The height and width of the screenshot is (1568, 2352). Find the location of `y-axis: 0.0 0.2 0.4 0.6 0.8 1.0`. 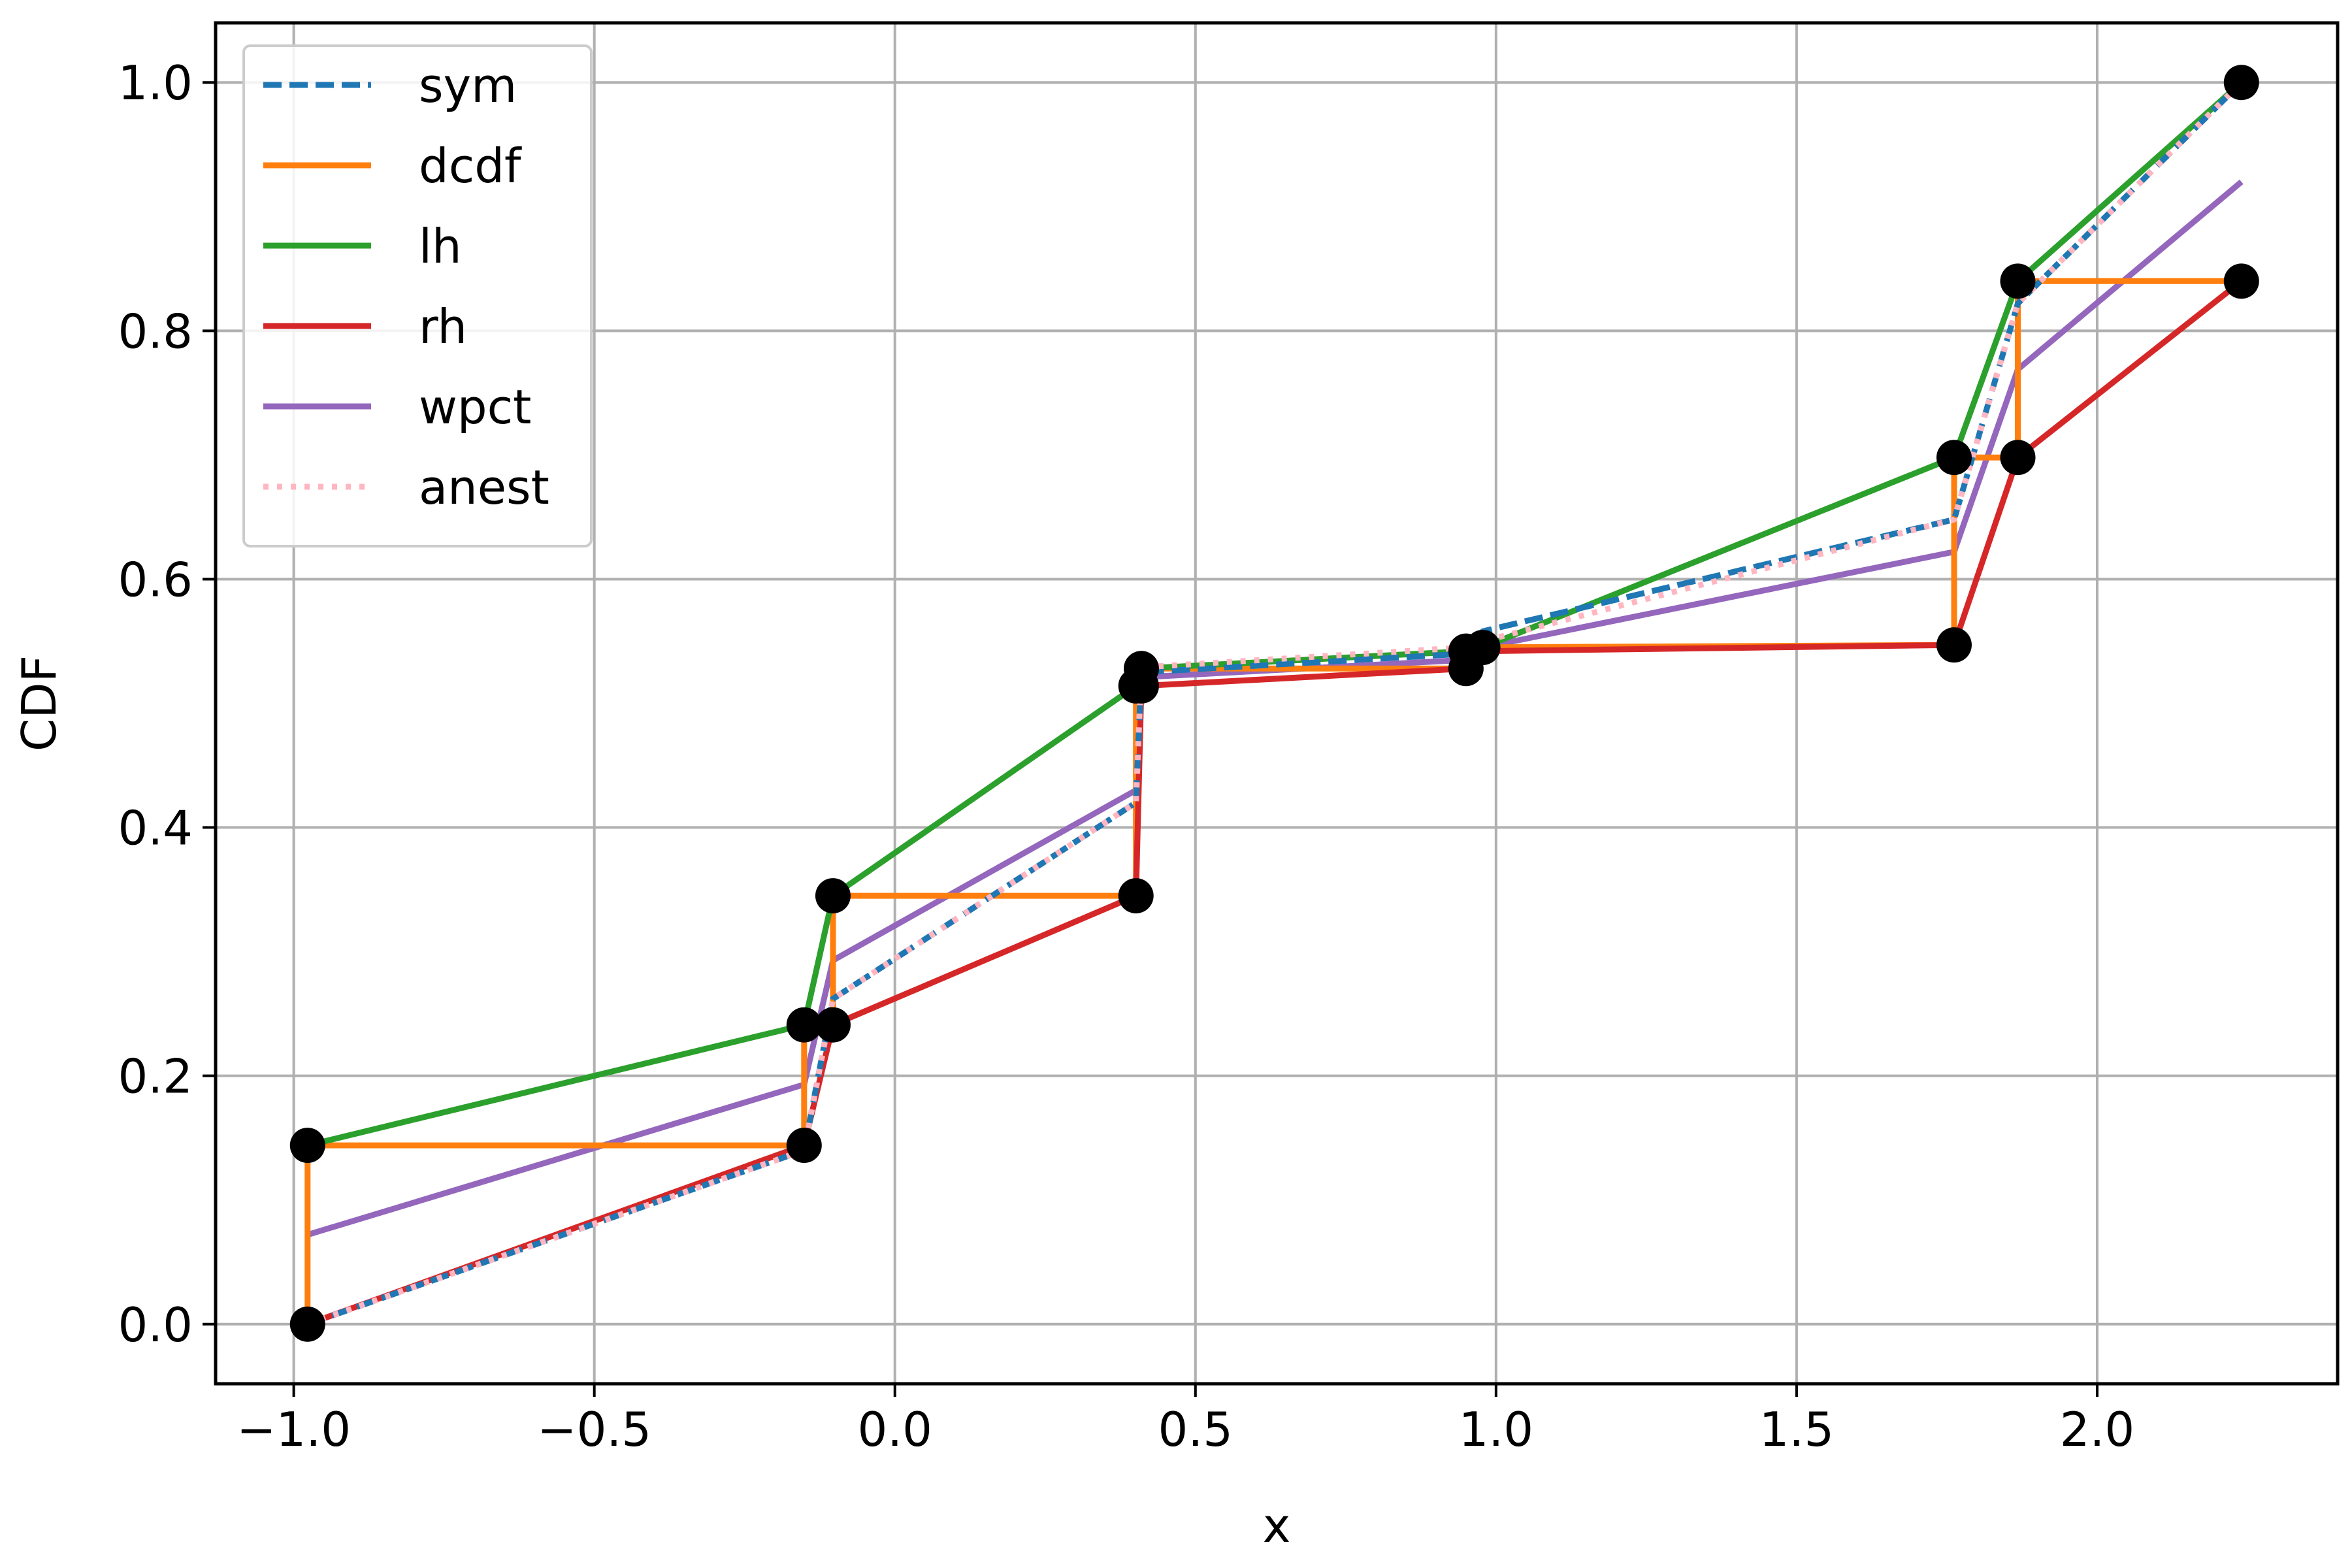

y-axis: 0.0 0.2 0.4 0.6 0.8 1.0 is located at coordinates (167, 704).